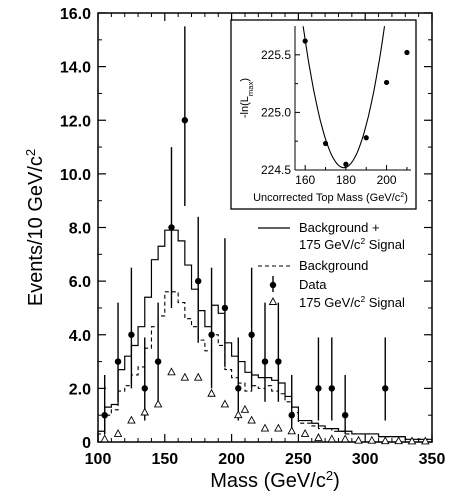 This screenshot has height=493, width=453. Describe the element at coordinates (298, 459) in the screenshot. I see `x-tick-label: 250` at that location.